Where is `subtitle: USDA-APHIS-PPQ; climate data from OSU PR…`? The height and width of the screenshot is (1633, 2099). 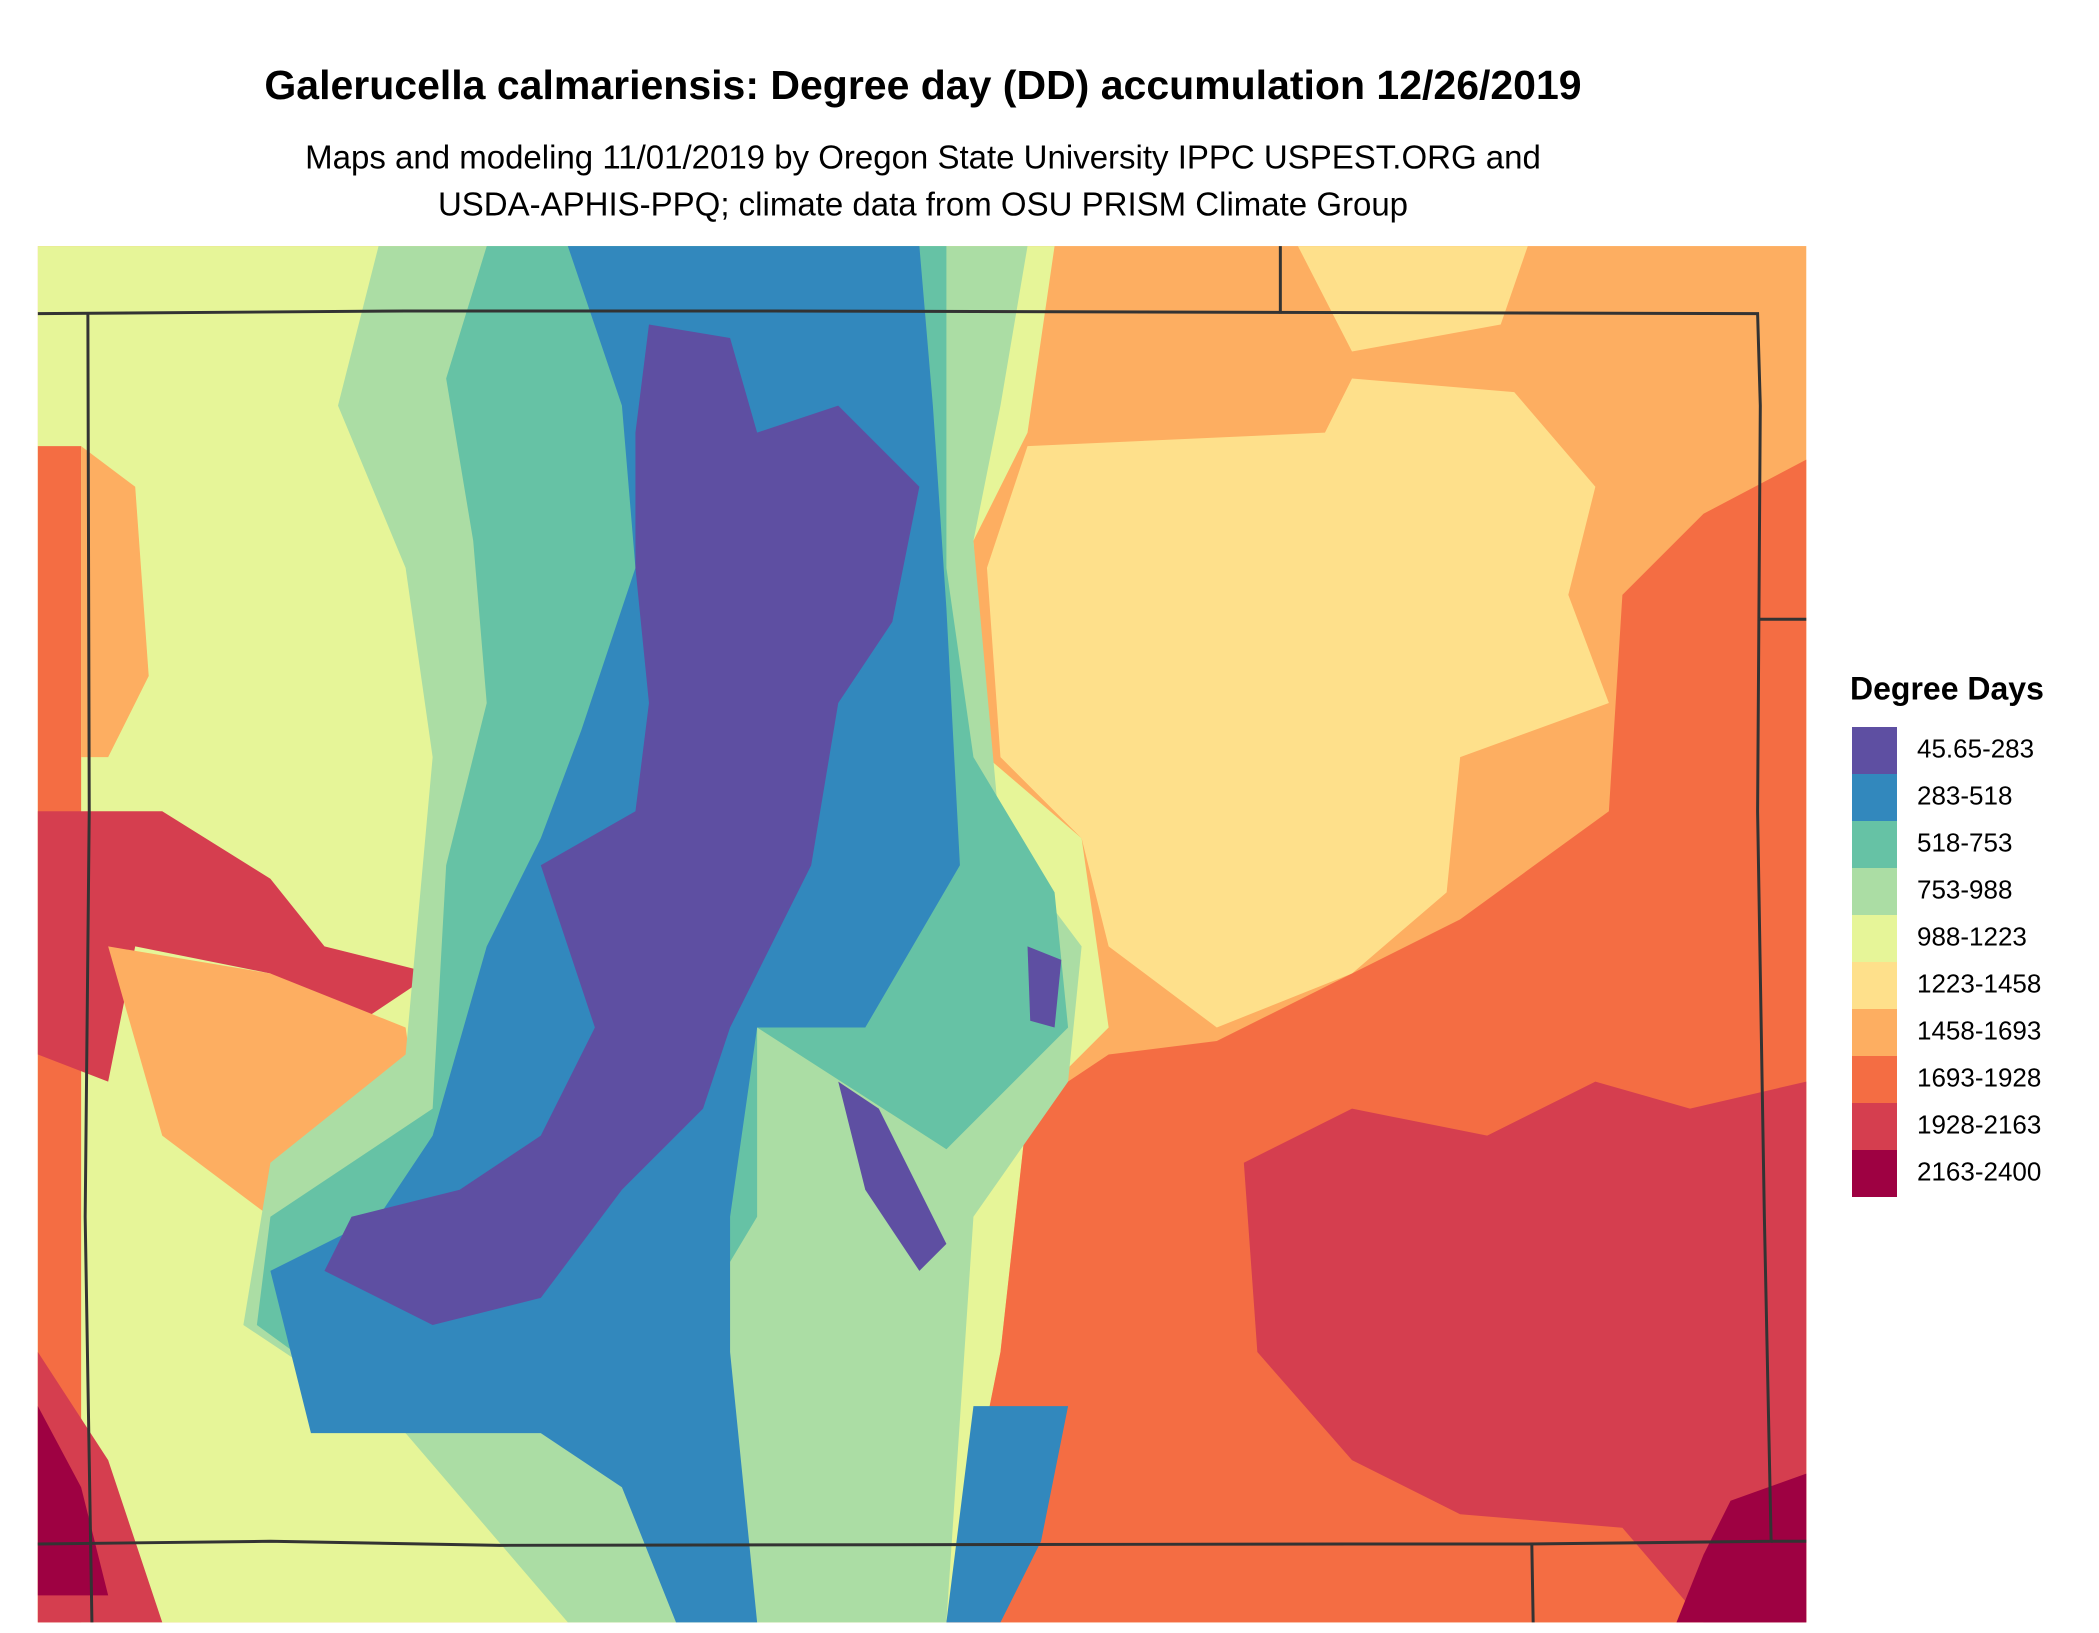 subtitle: USDA-APHIS-PPQ; climate data from OSU PR… is located at coordinates (923, 204).